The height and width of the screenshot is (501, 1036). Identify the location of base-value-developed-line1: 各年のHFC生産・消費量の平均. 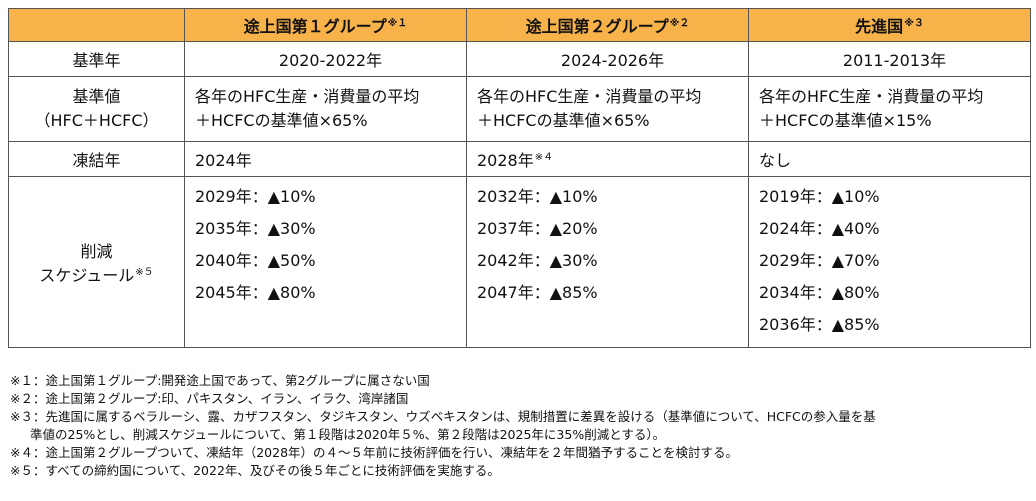
(871, 96).